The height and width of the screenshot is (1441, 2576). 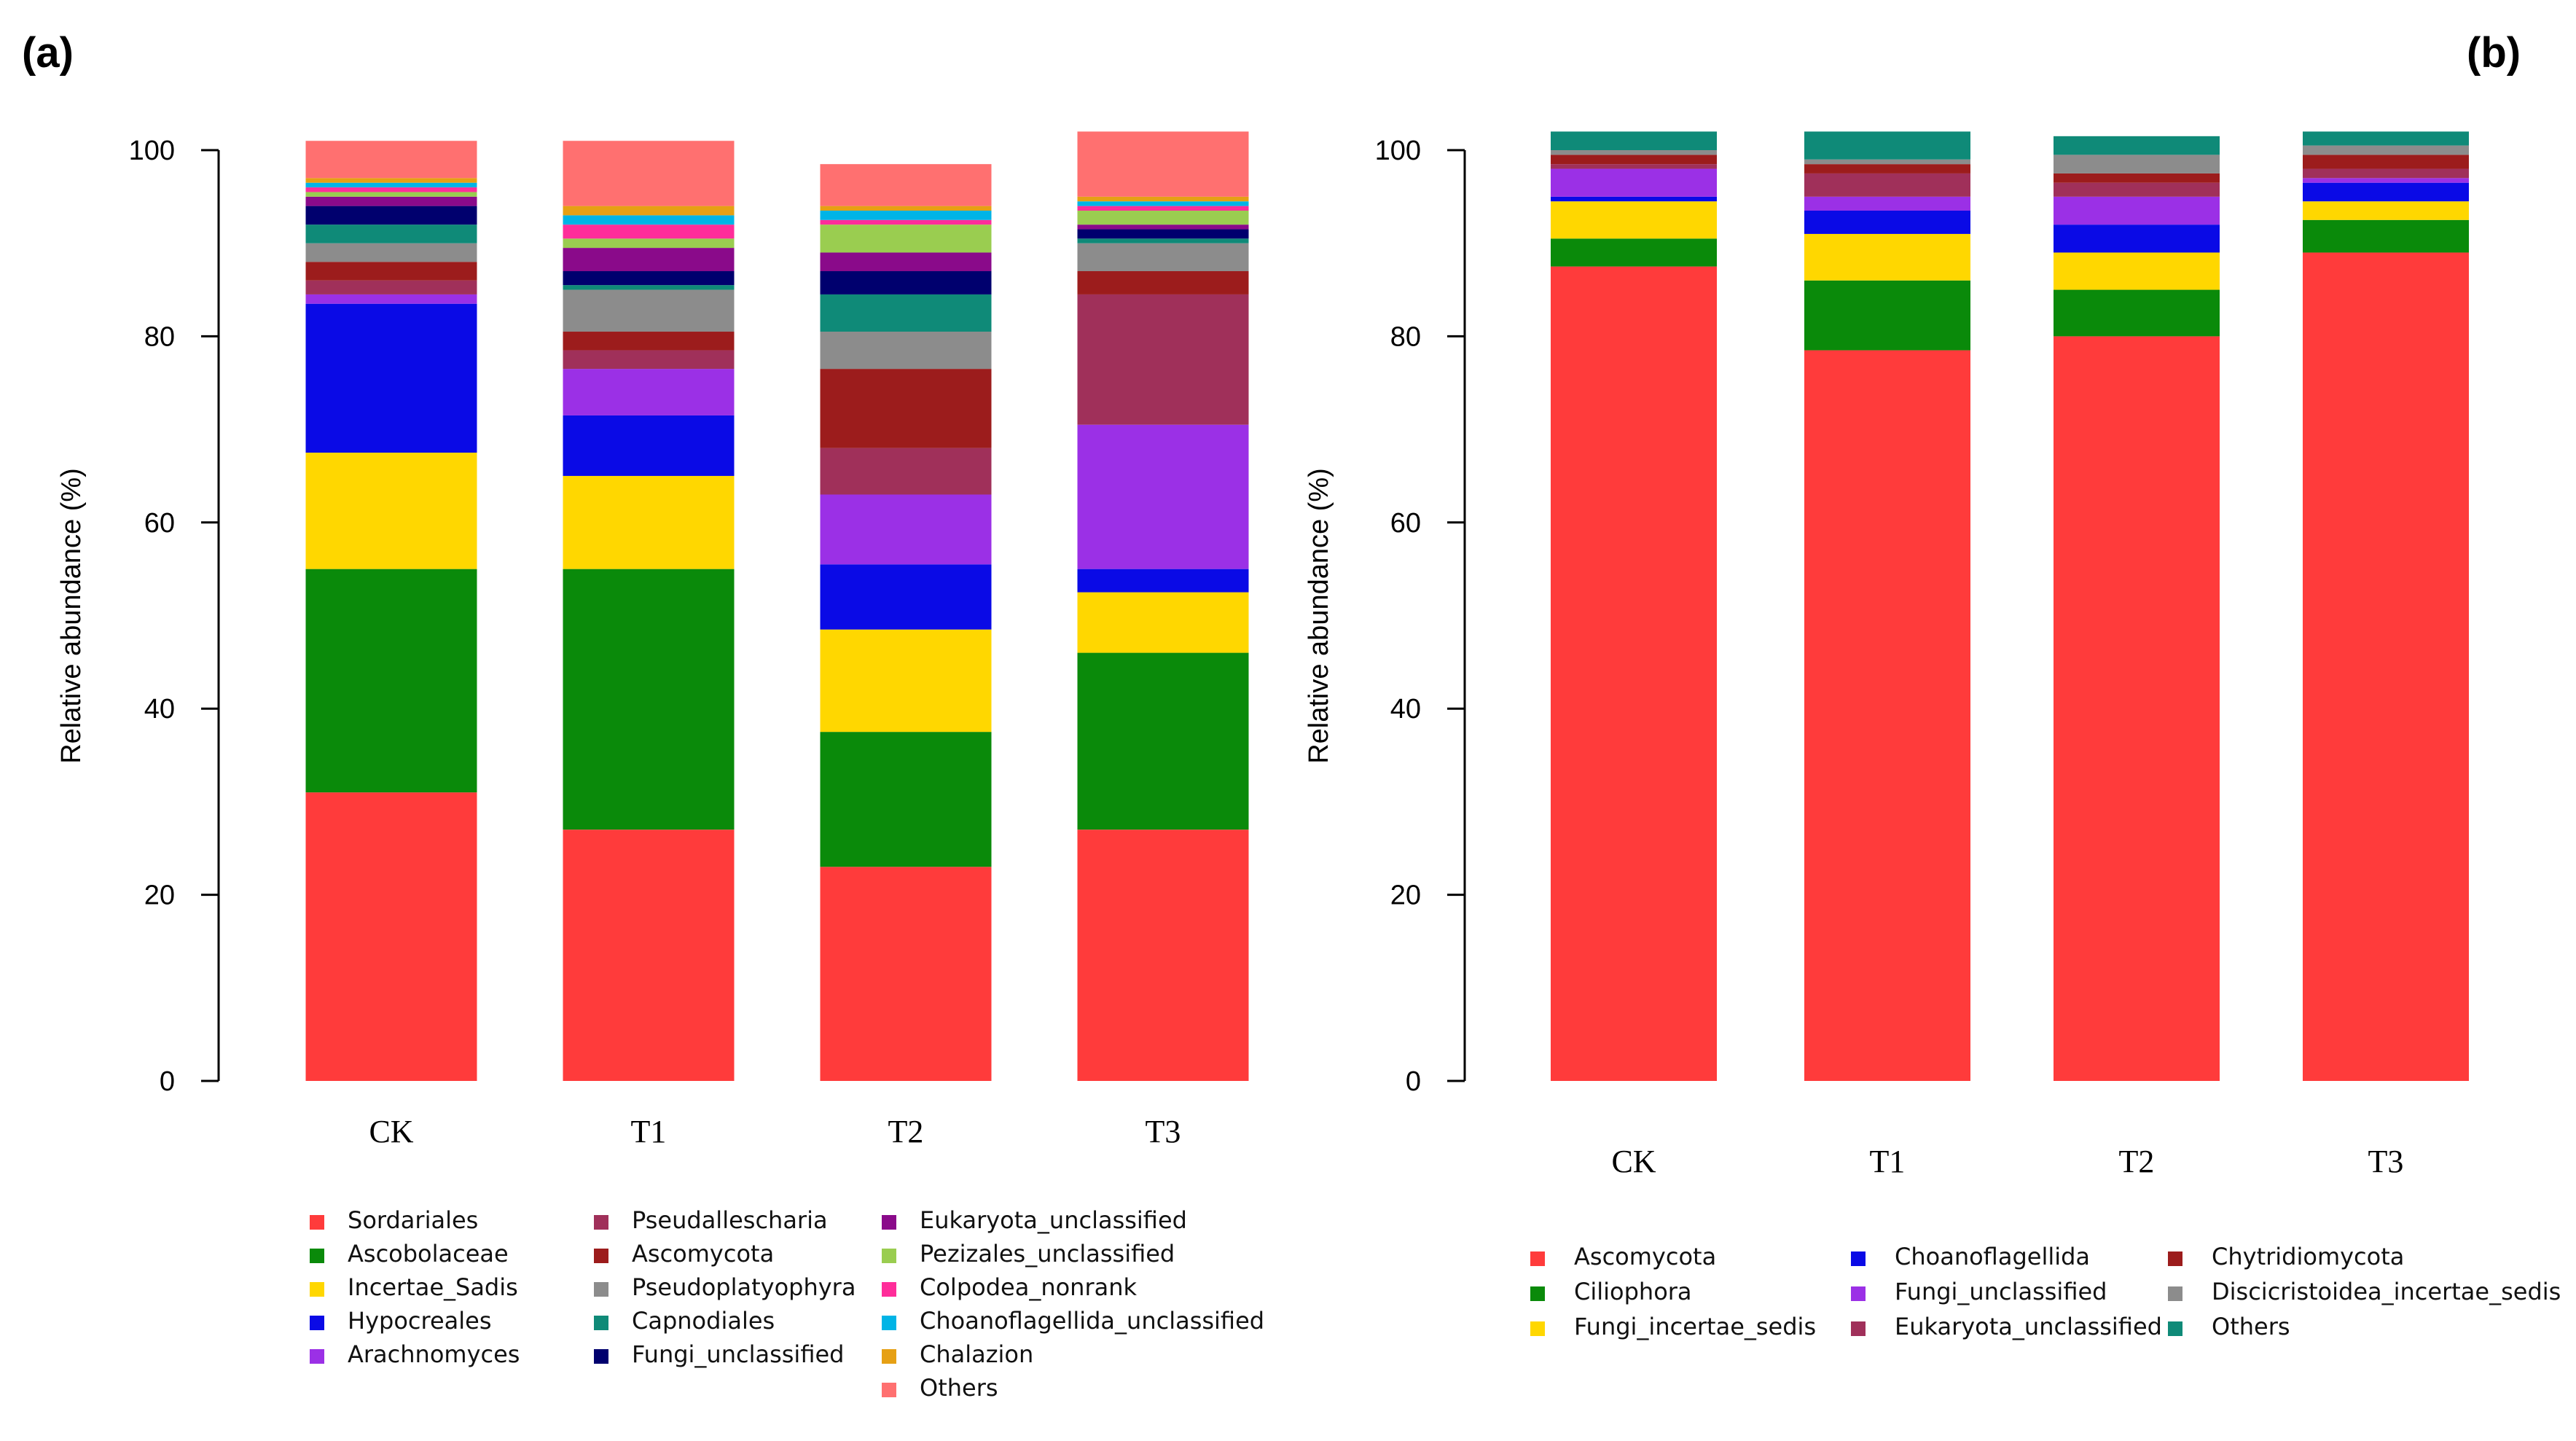 What do you see at coordinates (419, 1321) in the screenshot?
I see `legend-label: Hypocreales` at bounding box center [419, 1321].